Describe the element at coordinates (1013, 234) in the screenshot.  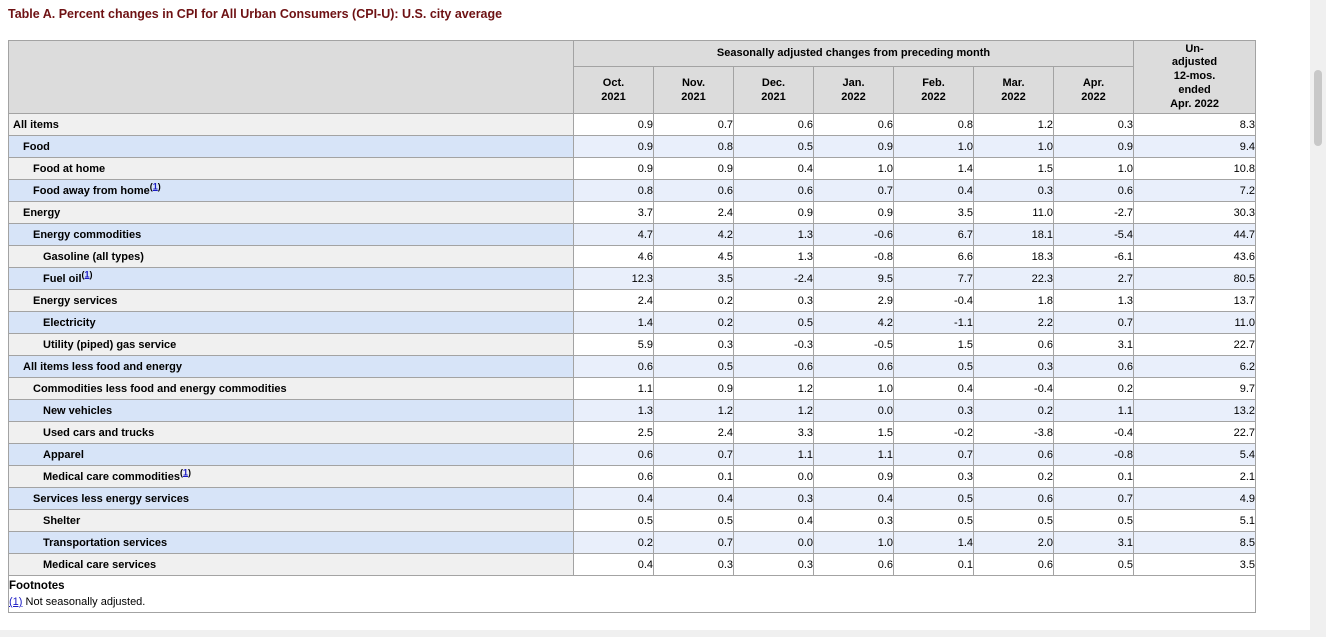
I see `data-cell: 18.1` at that location.